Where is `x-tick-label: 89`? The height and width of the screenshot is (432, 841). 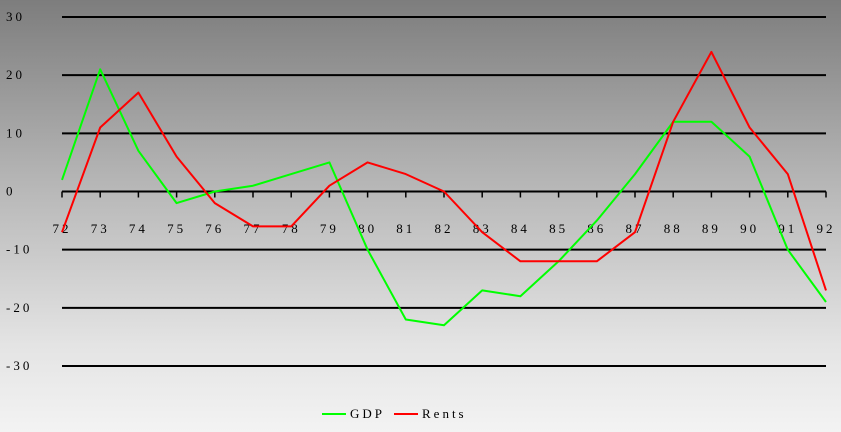
x-tick-label: 89 is located at coordinates (711, 228).